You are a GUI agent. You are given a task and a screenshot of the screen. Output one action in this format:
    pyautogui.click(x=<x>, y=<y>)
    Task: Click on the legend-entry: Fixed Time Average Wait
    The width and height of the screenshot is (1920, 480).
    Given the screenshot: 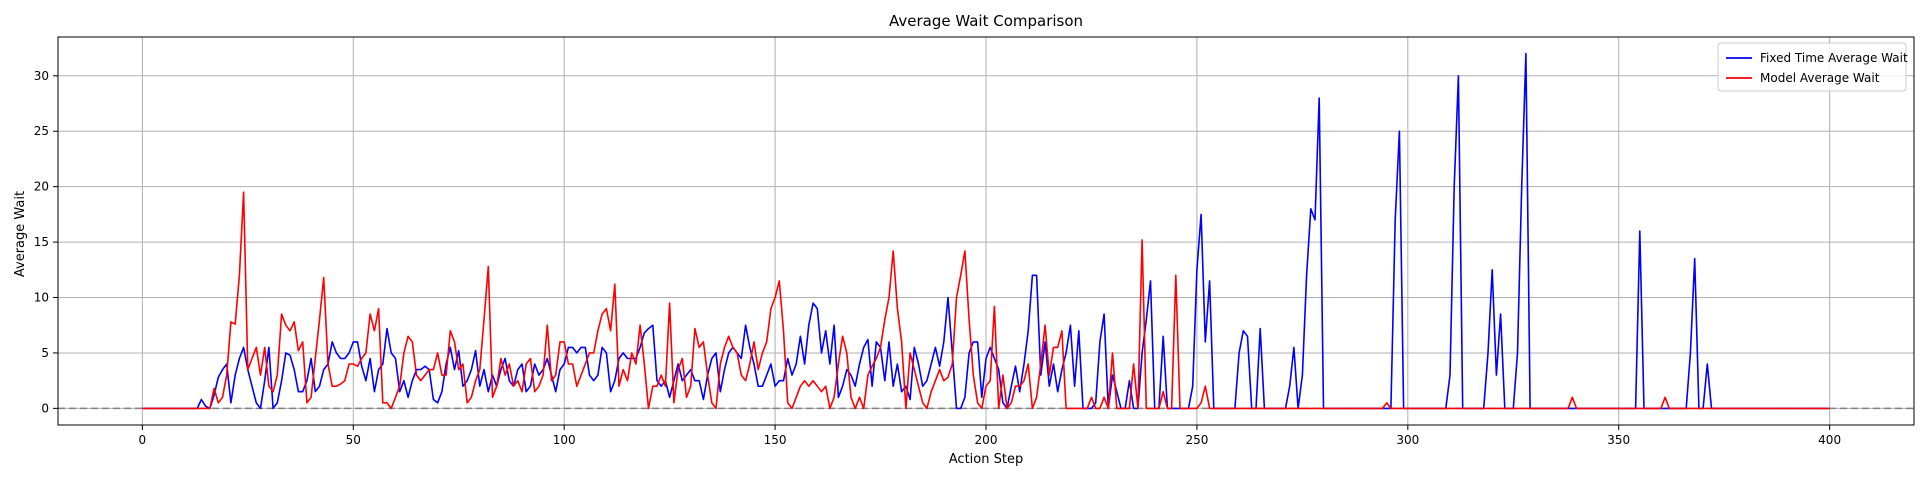 What is the action you would take?
    pyautogui.click(x=1834, y=58)
    